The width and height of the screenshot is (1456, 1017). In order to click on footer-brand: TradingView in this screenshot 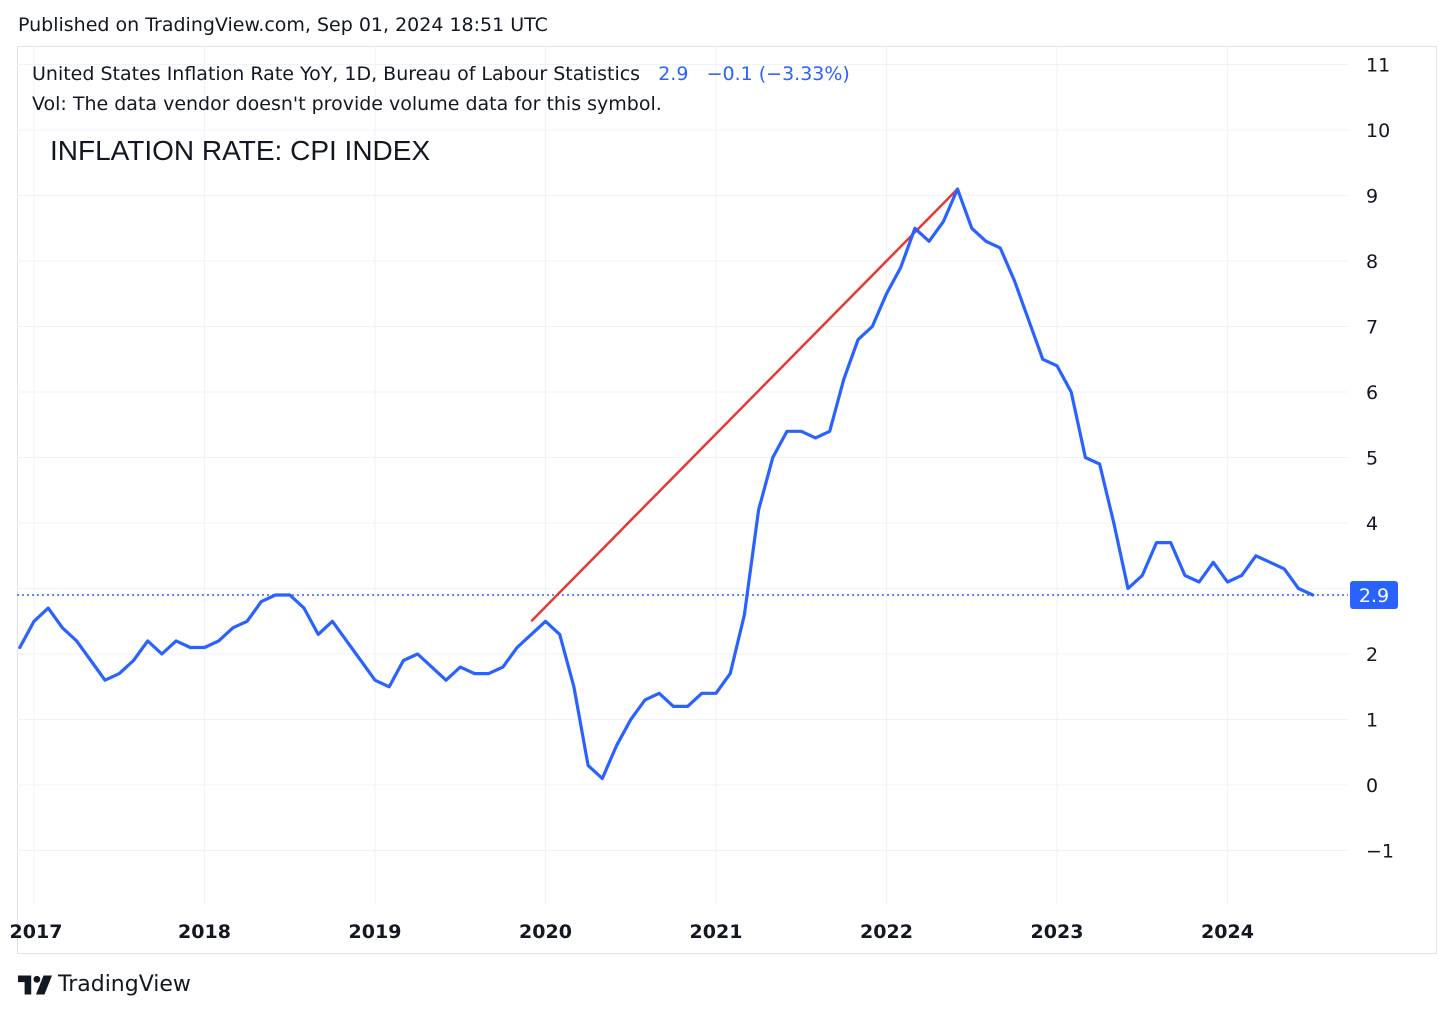, I will do `click(104, 984)`.